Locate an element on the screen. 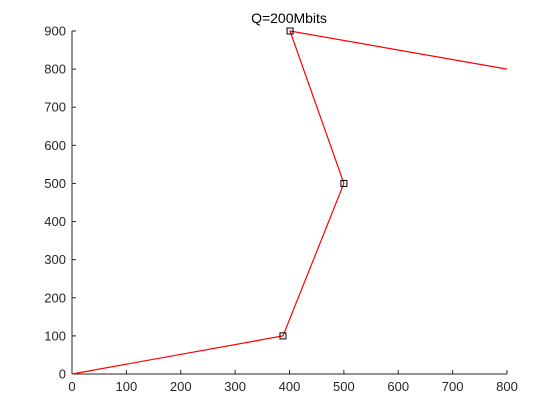 The width and height of the screenshot is (560, 420). y-tick-label: 400 is located at coordinates (55, 221).